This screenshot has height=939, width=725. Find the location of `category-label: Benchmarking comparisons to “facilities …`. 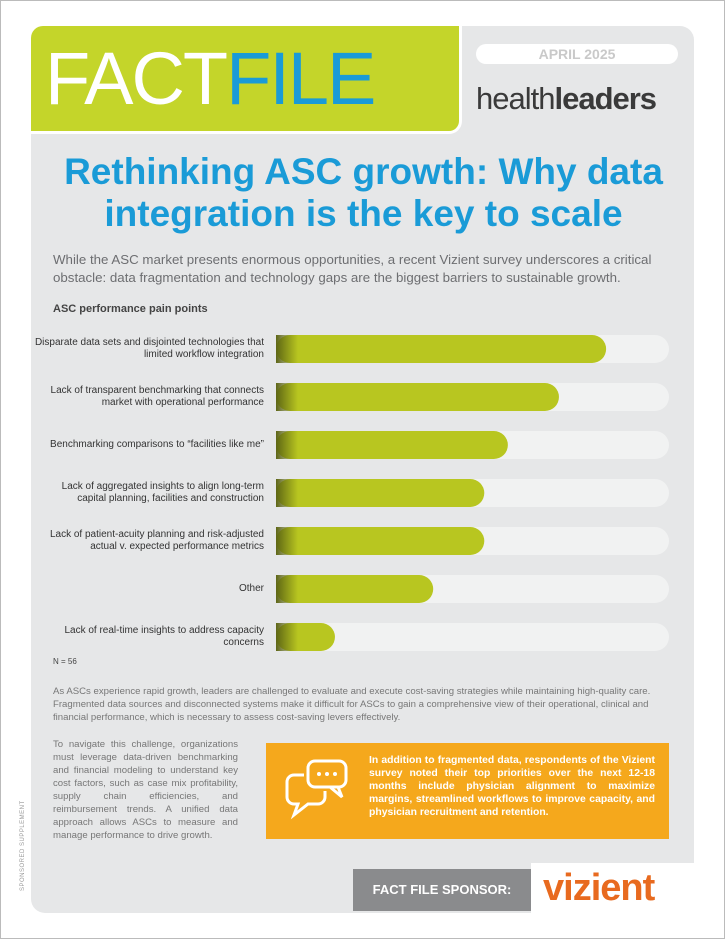

category-label: Benchmarking comparisons to “facilities … is located at coordinates (157, 444).